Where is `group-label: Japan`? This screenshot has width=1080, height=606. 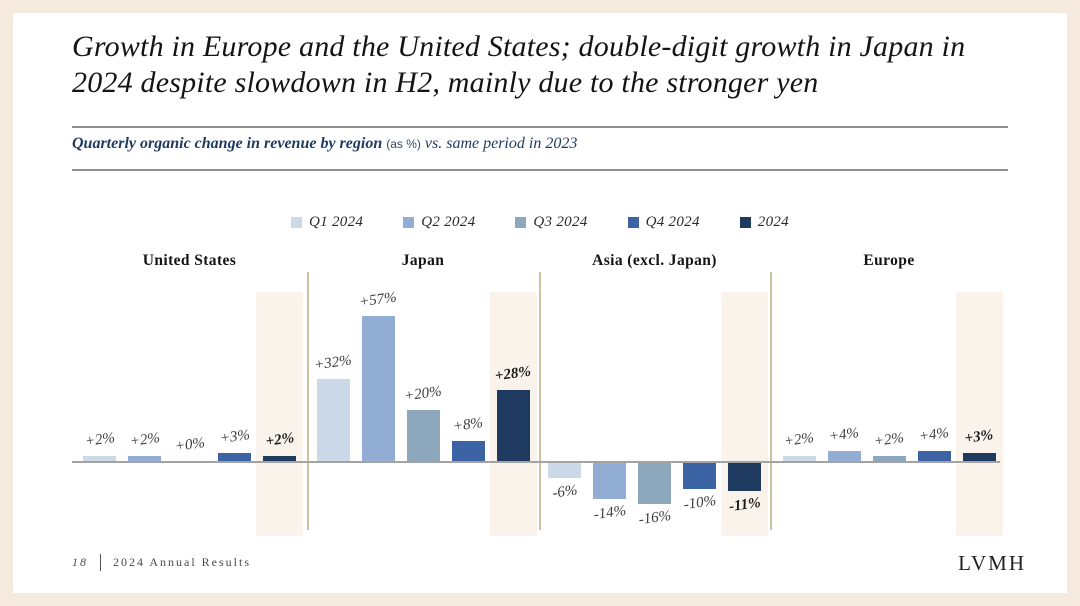 group-label: Japan is located at coordinates (423, 260).